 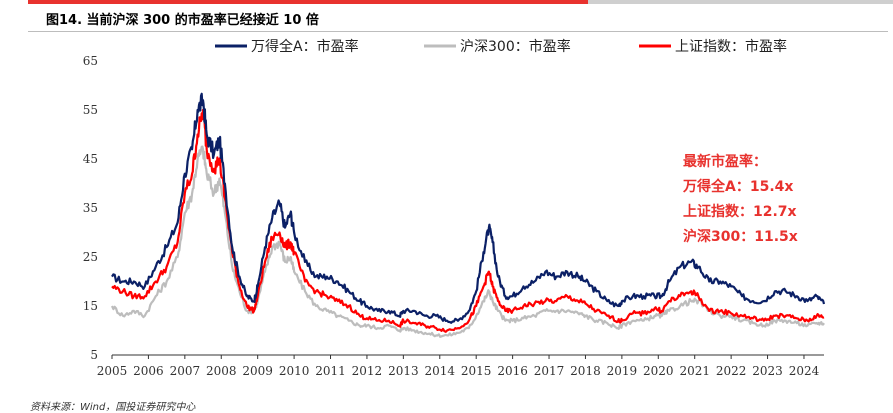 I want to click on x-tick-label: 2015, so click(x=476, y=371).